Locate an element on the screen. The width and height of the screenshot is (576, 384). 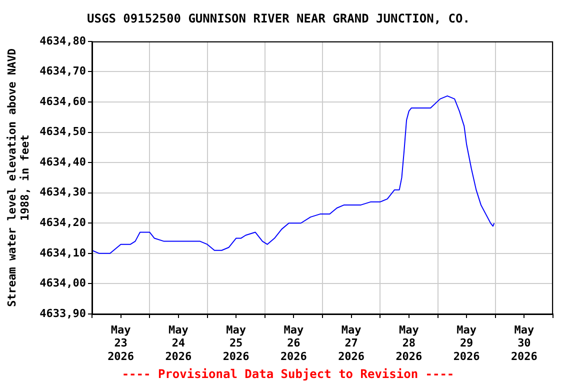
y-tick-label: 4634,20 is located at coordinates (63, 222).